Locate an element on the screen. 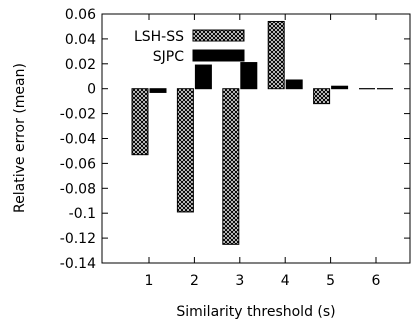 The image size is (419, 326). x-tick-label: 3 is located at coordinates (239, 281).